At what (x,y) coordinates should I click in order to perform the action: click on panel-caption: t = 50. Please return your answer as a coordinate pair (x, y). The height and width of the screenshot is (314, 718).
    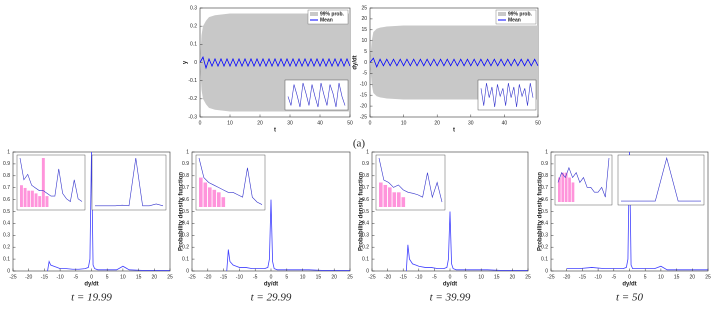
    Looking at the image, I should click on (629, 298).